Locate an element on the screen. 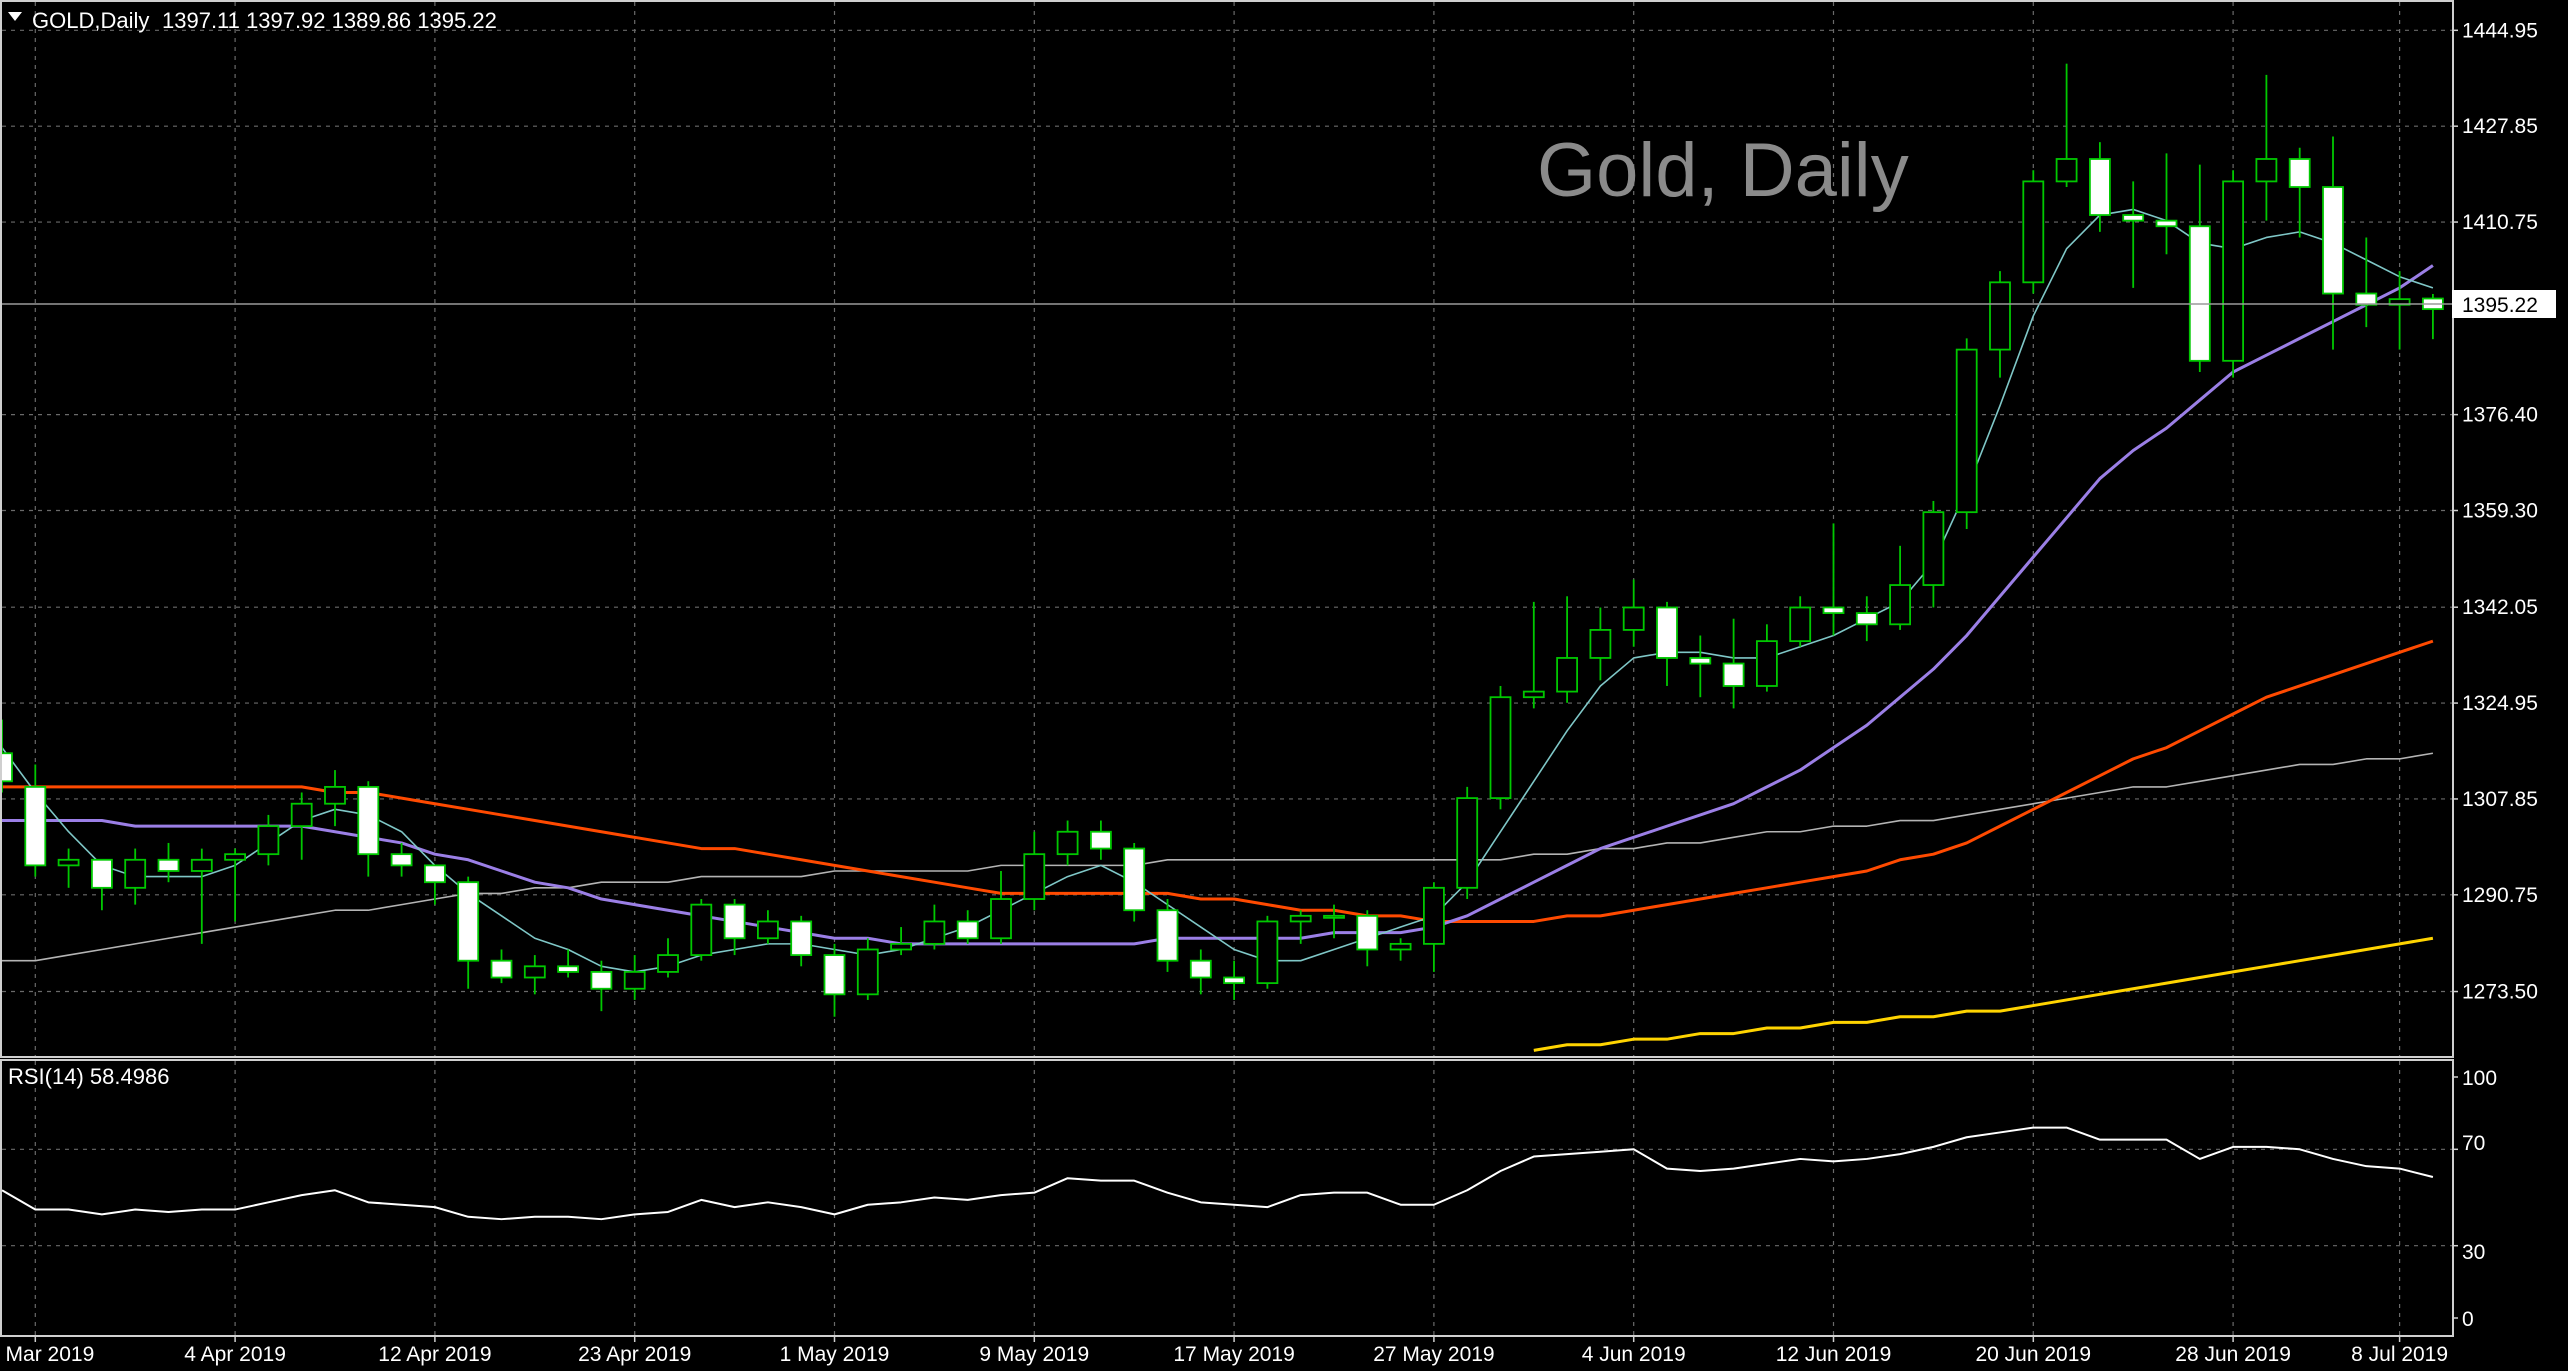  symbol-menu-icon is located at coordinates (15, 16).